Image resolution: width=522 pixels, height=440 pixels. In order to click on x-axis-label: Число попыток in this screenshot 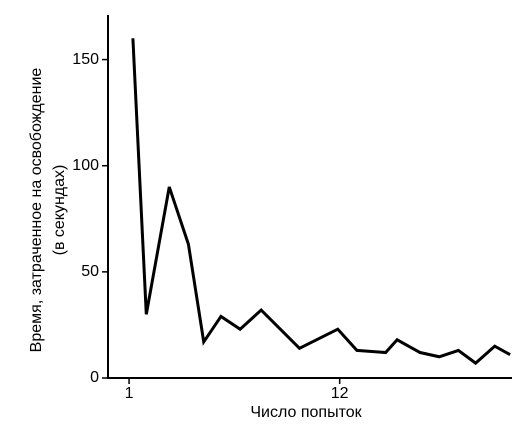, I will do `click(306, 412)`.